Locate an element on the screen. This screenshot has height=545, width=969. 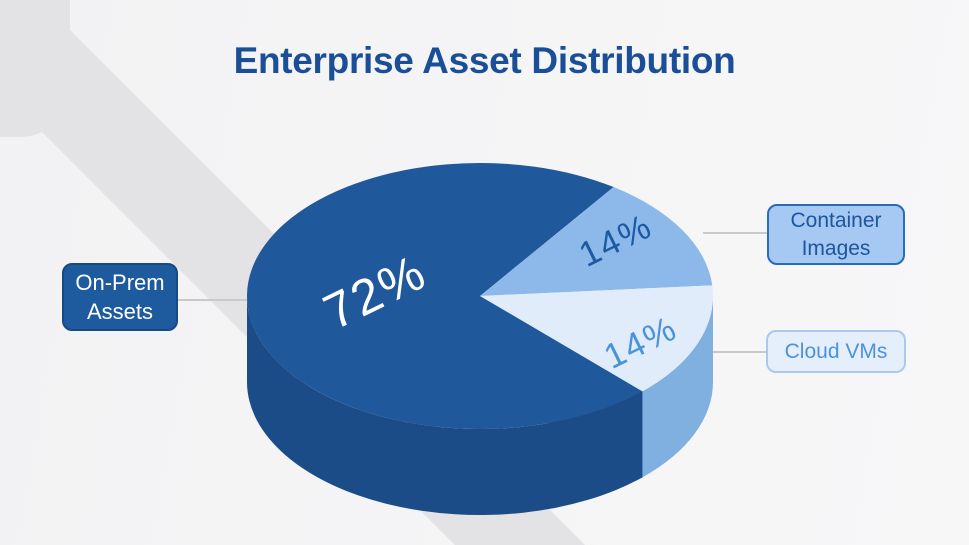
page-title: Enterprise Asset Distribution is located at coordinates (484, 60).